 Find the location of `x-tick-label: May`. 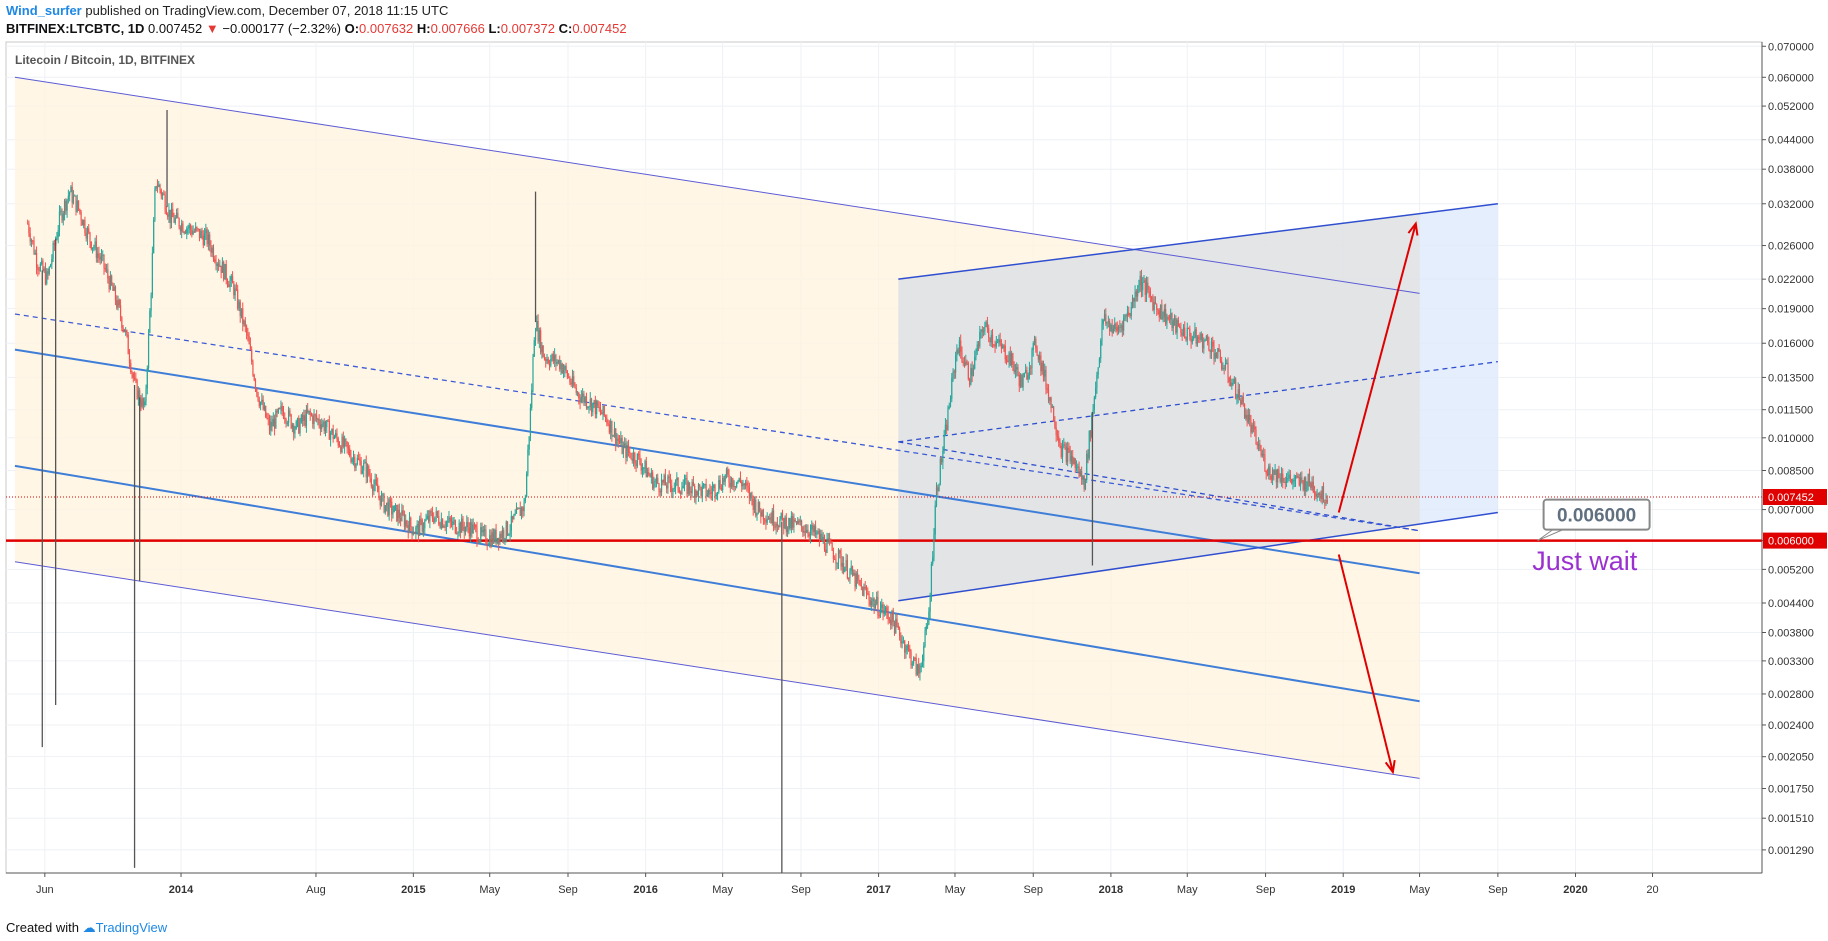

x-tick-label: May is located at coordinates (489, 890).